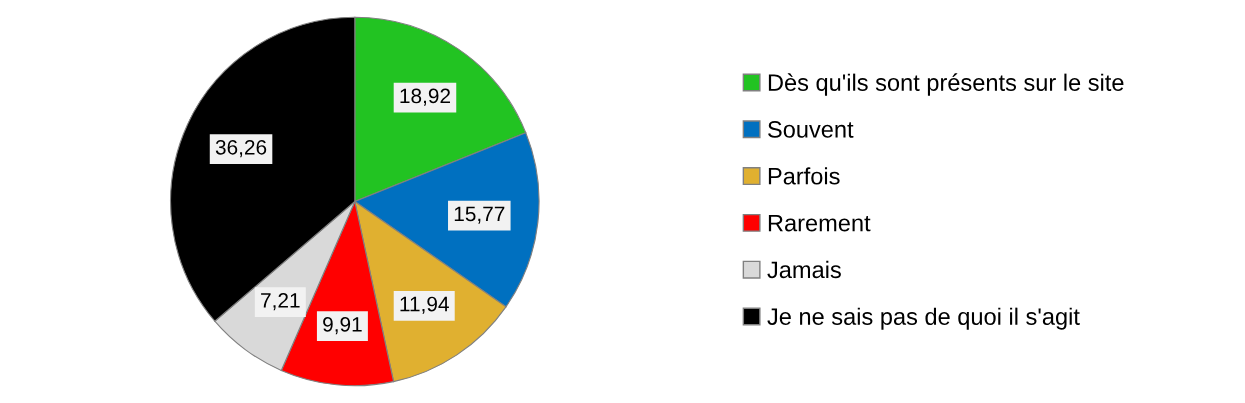  Describe the element at coordinates (424, 305) in the screenshot. I see `data-label: 11,94` at that location.